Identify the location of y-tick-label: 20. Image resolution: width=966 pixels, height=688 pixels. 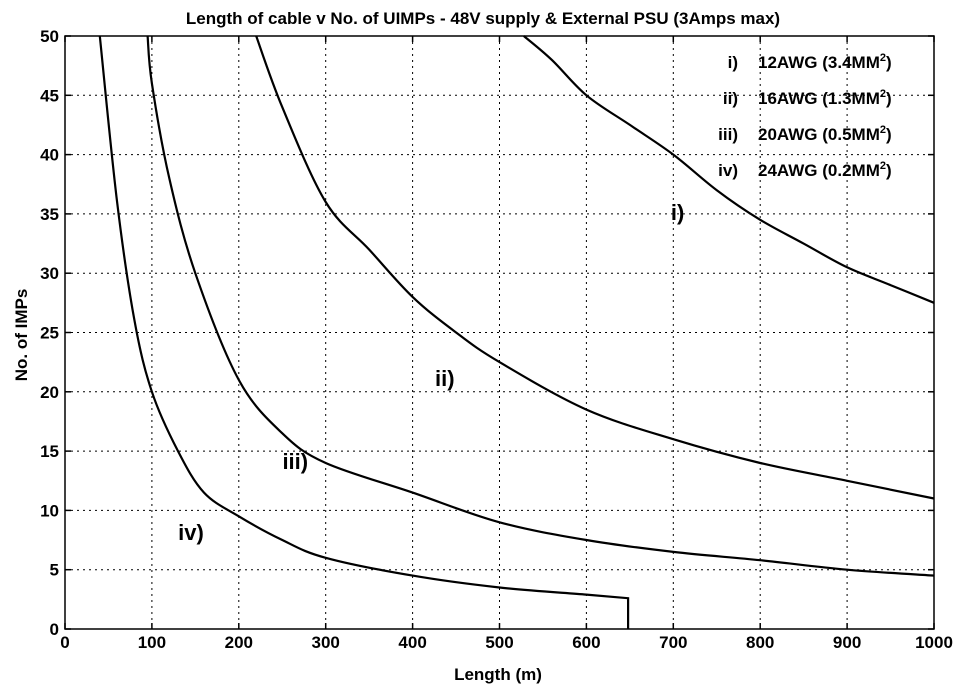
(49, 392).